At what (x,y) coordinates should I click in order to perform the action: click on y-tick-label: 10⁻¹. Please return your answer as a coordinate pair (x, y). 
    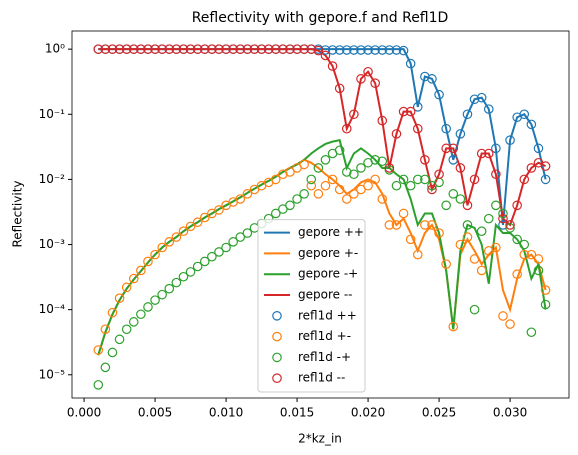
    Looking at the image, I should click on (52, 114).